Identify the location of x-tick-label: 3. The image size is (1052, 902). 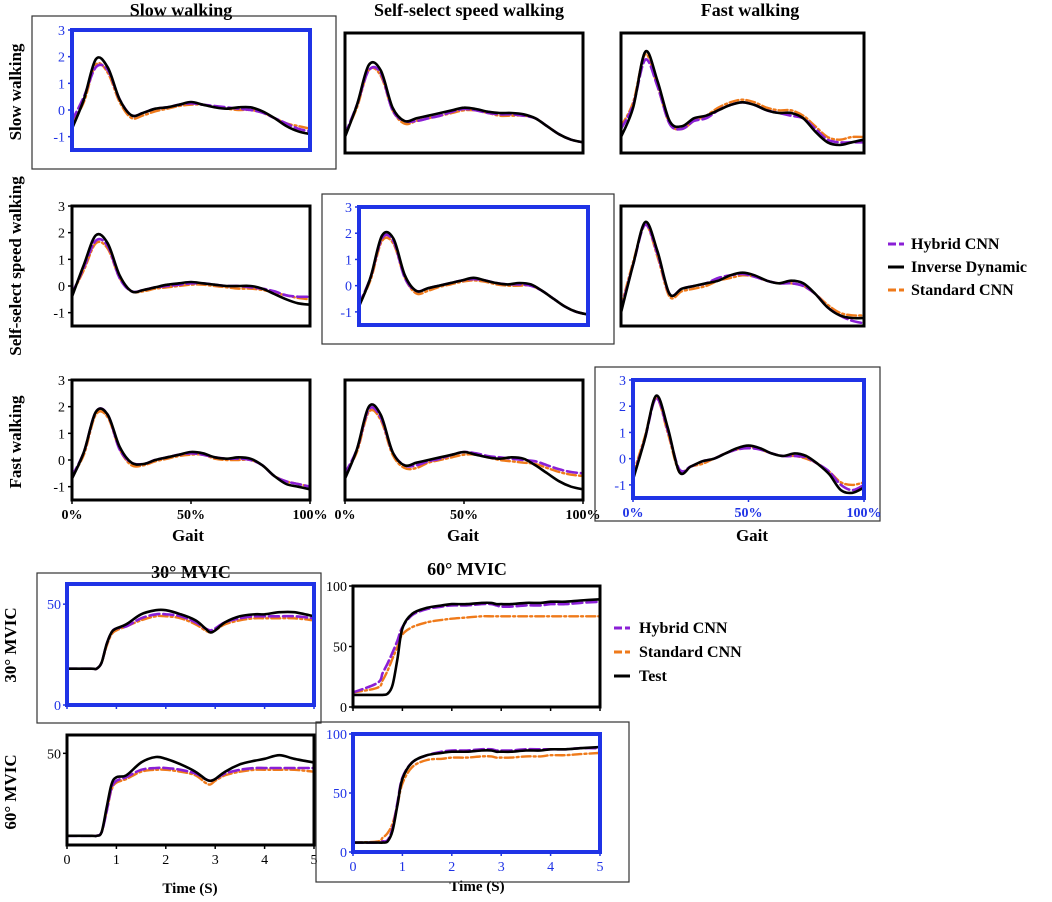
(215, 860).